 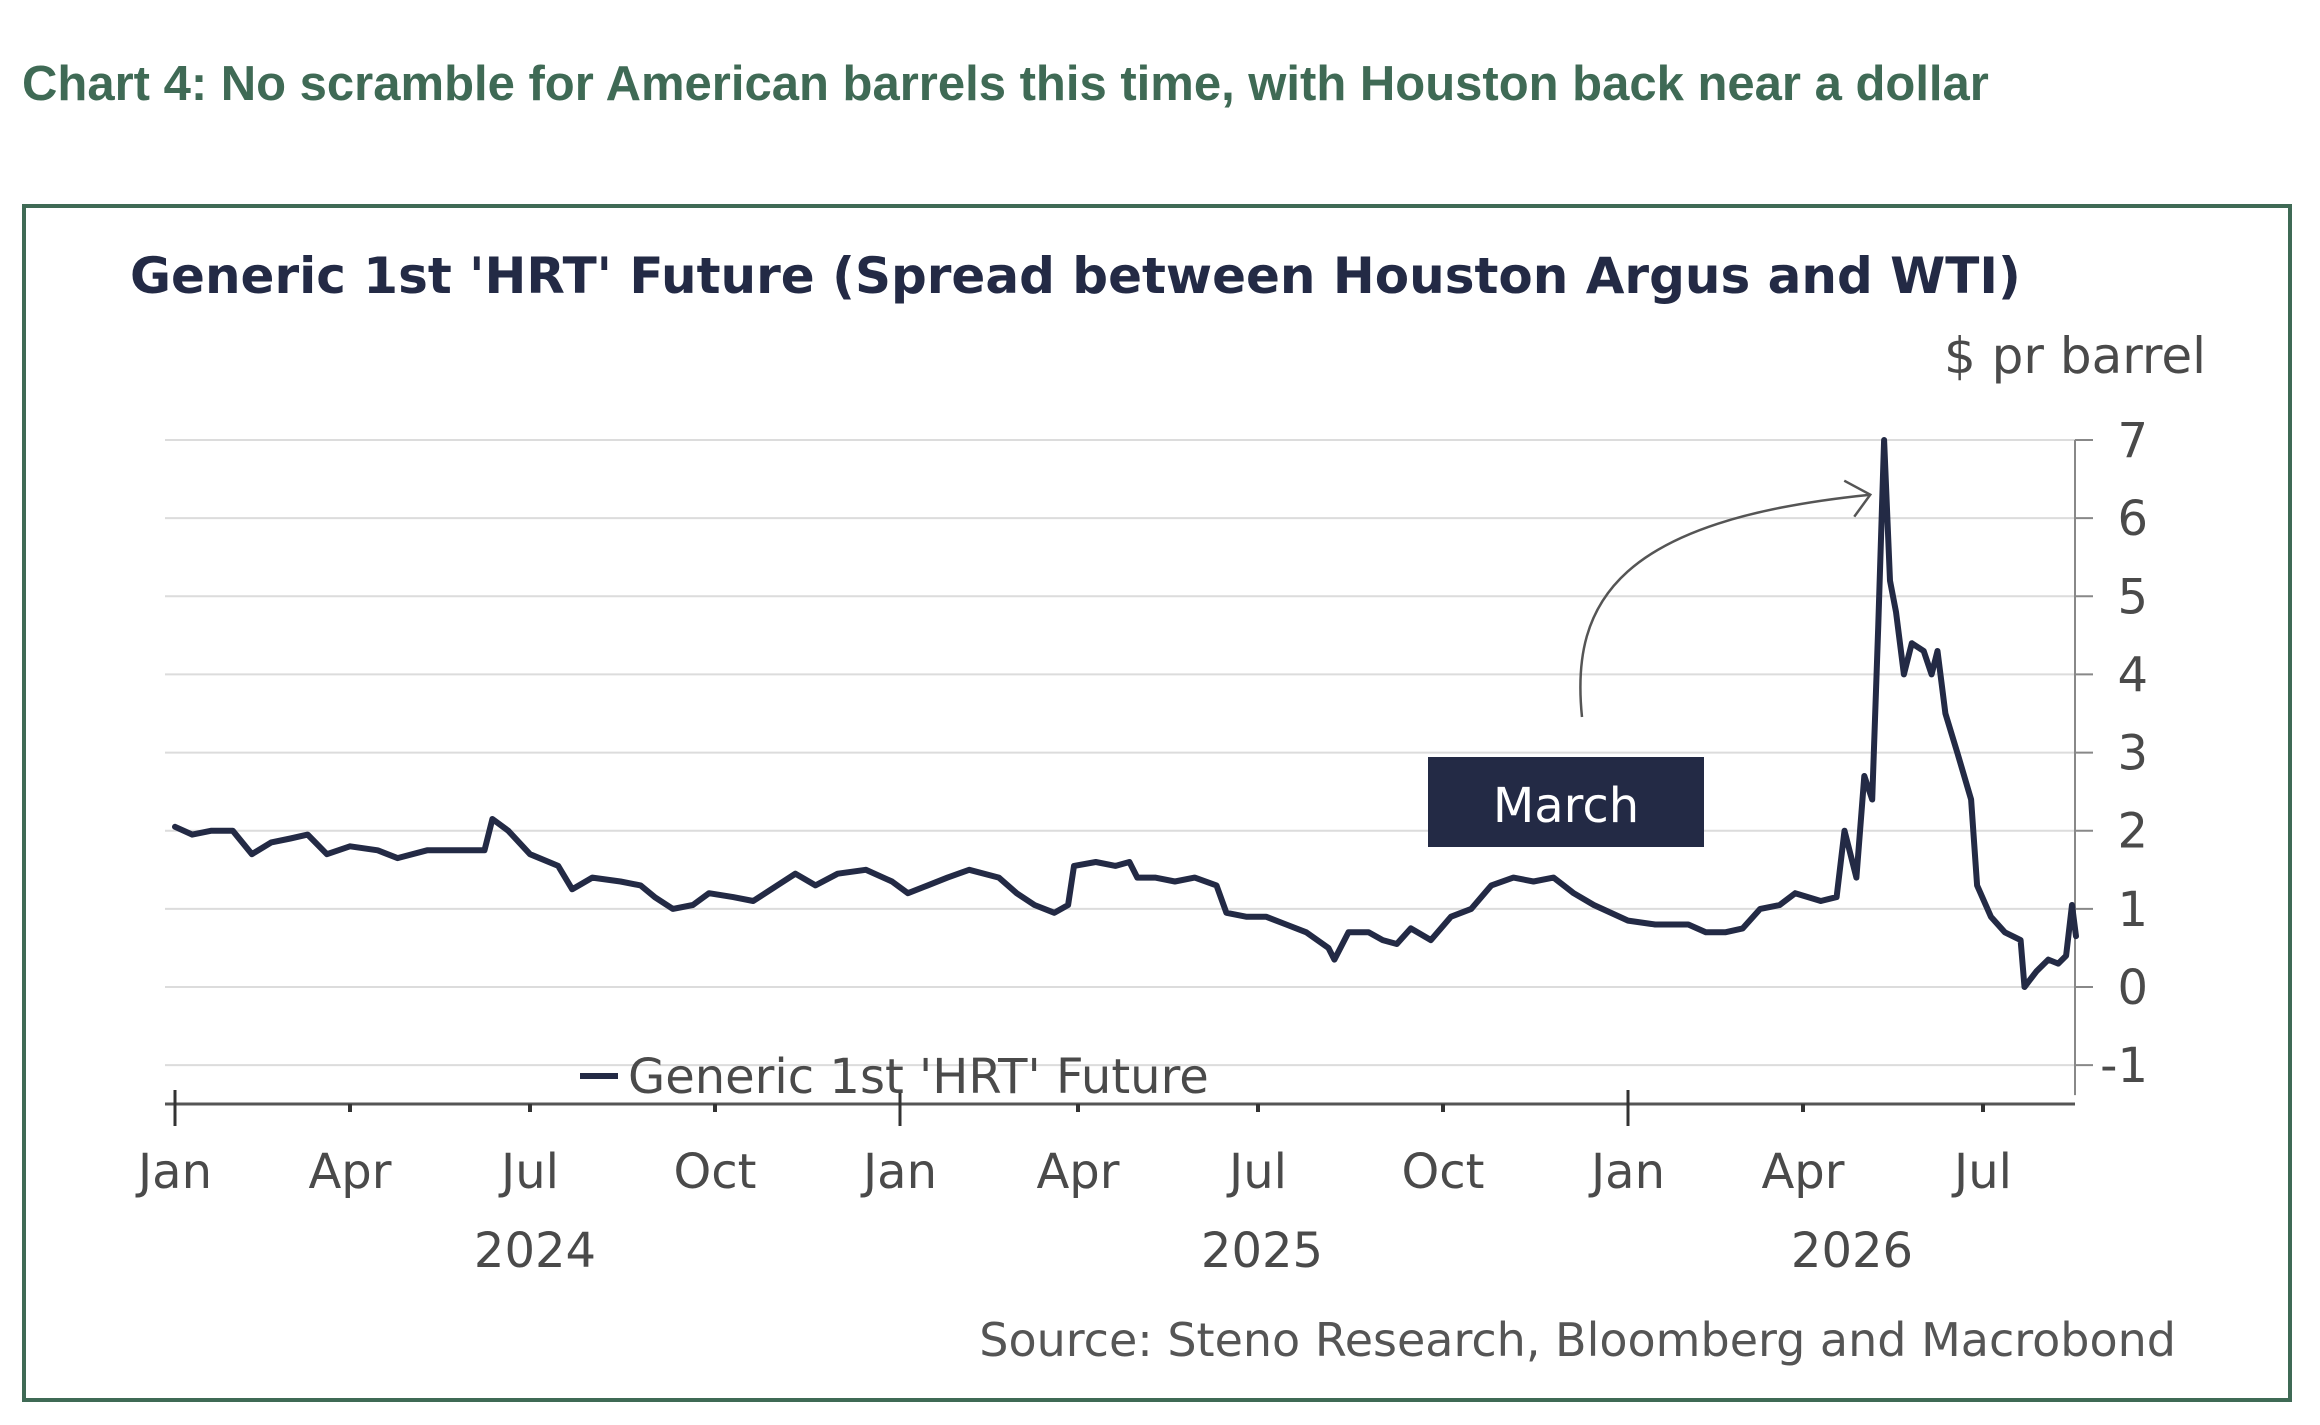 What do you see at coordinates (2132, 754) in the screenshot?
I see `y-tick-label: 3` at bounding box center [2132, 754].